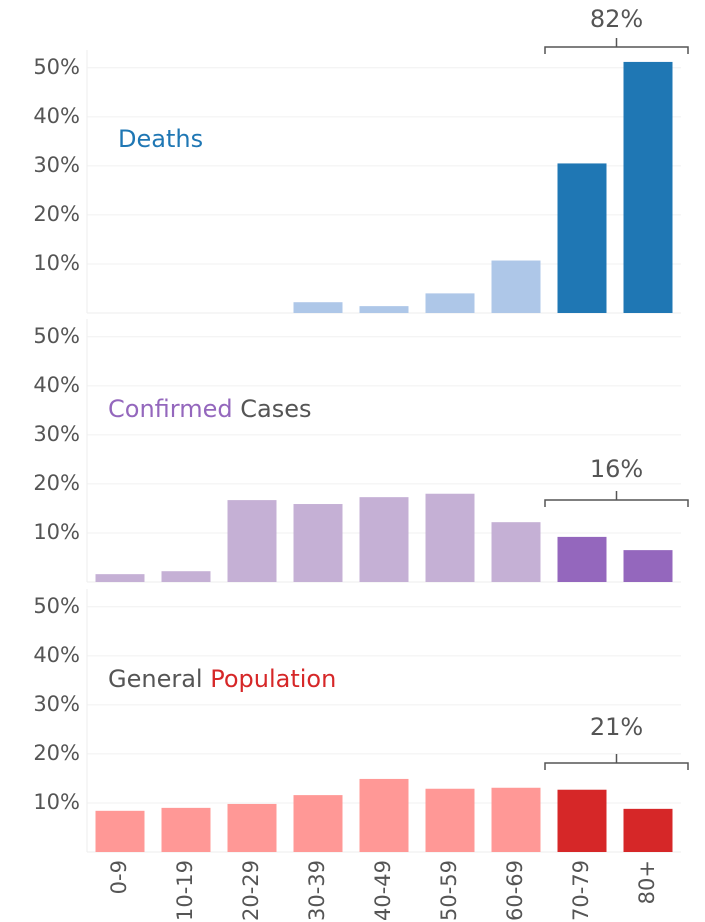 This screenshot has height=922, width=705. I want to click on x-tick-label: 50-59, so click(449, 890).